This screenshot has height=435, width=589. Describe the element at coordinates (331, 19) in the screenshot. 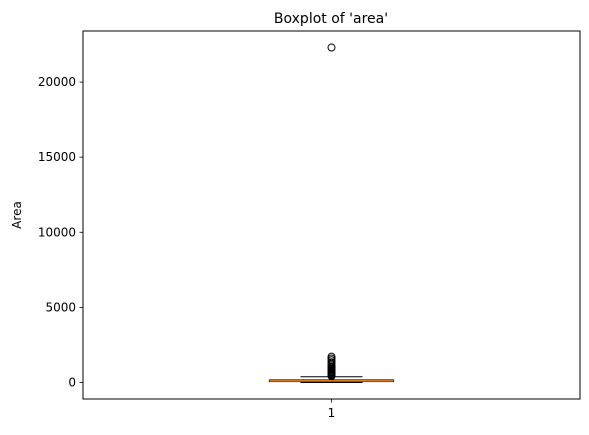

I see `chart-title: Boxplot of 'area'` at that location.